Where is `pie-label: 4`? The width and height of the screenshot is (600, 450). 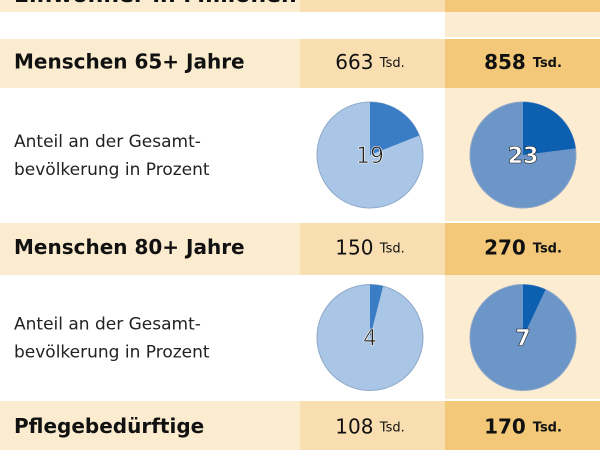
pie-label: 4 is located at coordinates (370, 339).